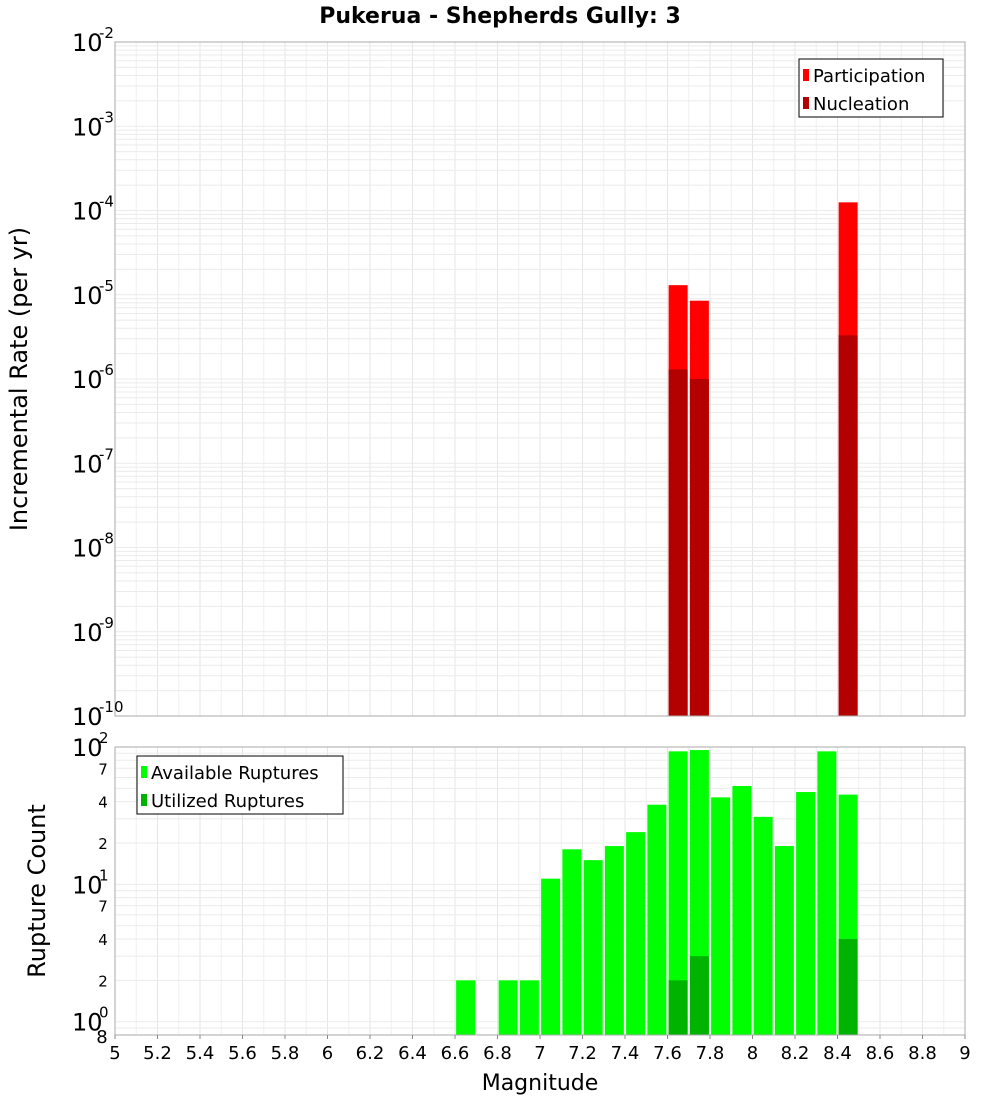 This screenshot has height=1104, width=1000. Describe the element at coordinates (795, 1053) in the screenshot. I see `x-tick-label: 8.2` at that location.